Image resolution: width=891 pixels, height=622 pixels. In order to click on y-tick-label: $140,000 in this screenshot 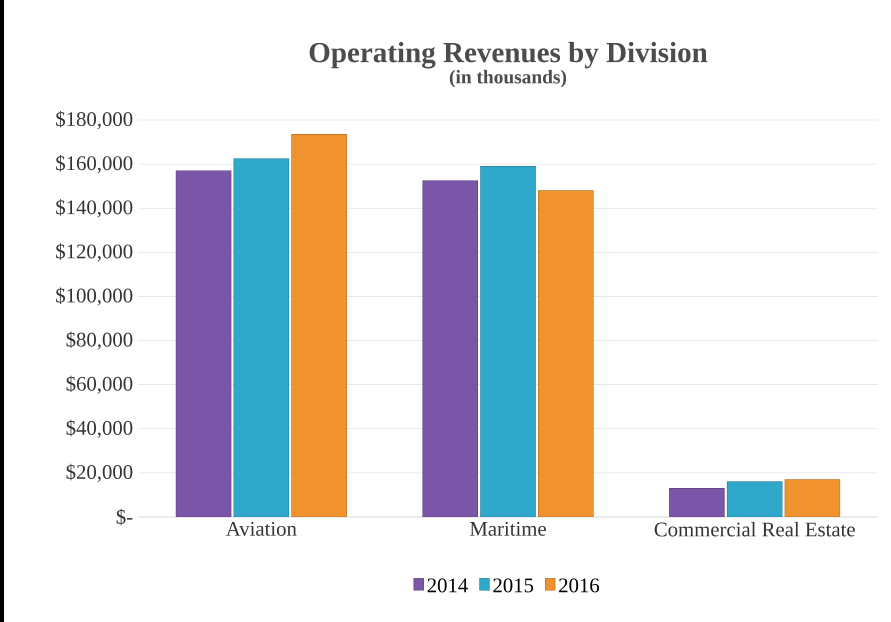, I will do `click(94, 208)`.